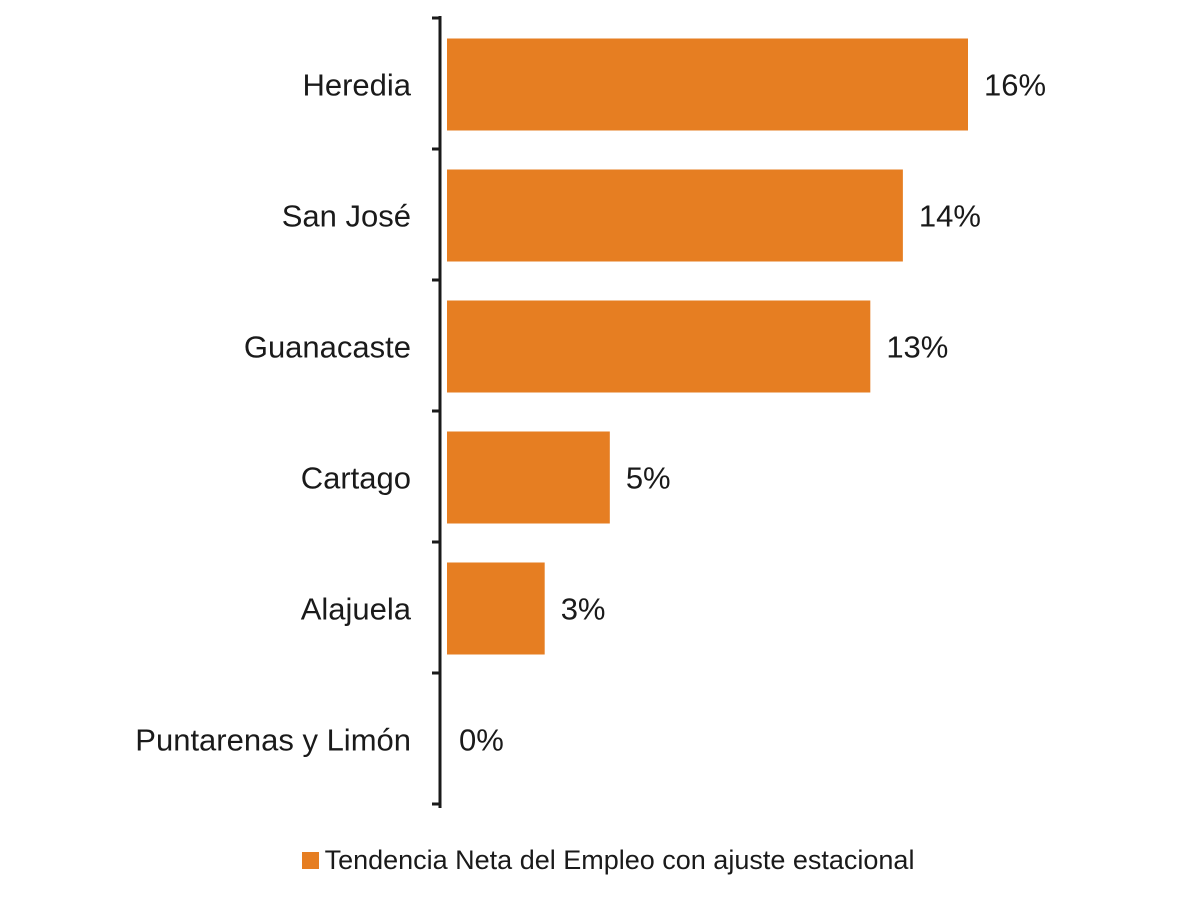  I want to click on category-label: Guanacaste, so click(327, 347).